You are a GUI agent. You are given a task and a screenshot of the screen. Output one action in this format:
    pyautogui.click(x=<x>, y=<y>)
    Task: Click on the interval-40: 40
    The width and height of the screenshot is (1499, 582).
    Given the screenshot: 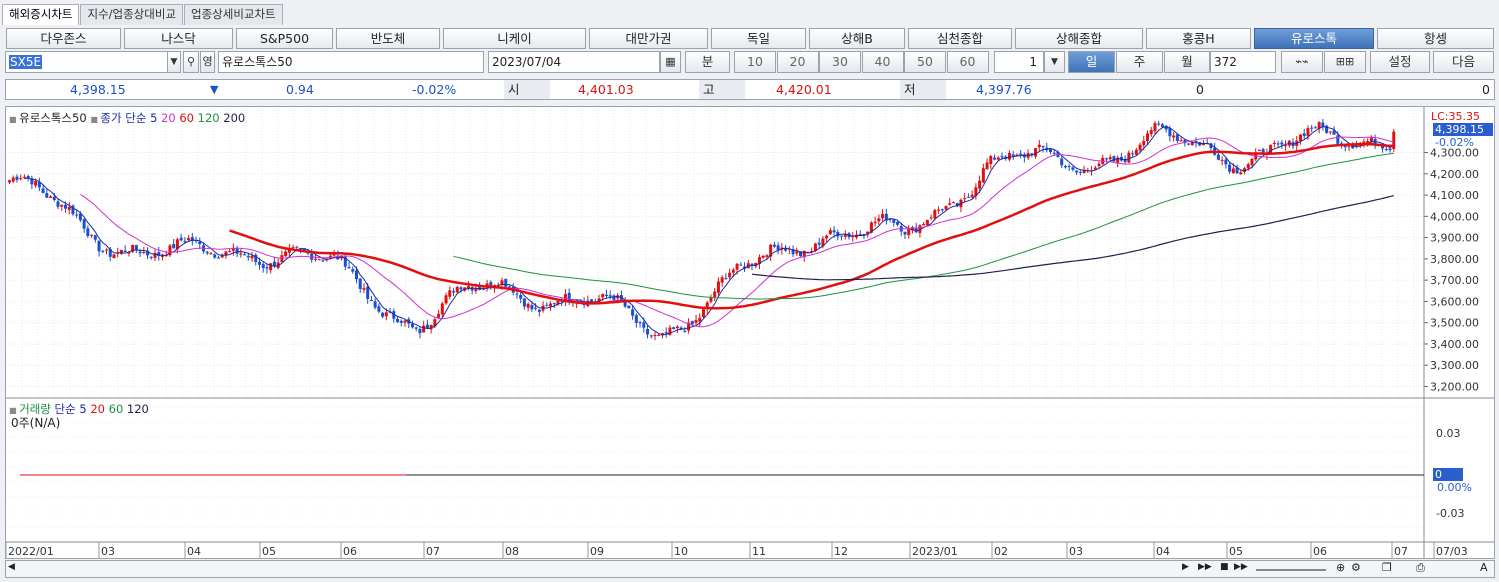 What is the action you would take?
    pyautogui.click(x=882, y=62)
    